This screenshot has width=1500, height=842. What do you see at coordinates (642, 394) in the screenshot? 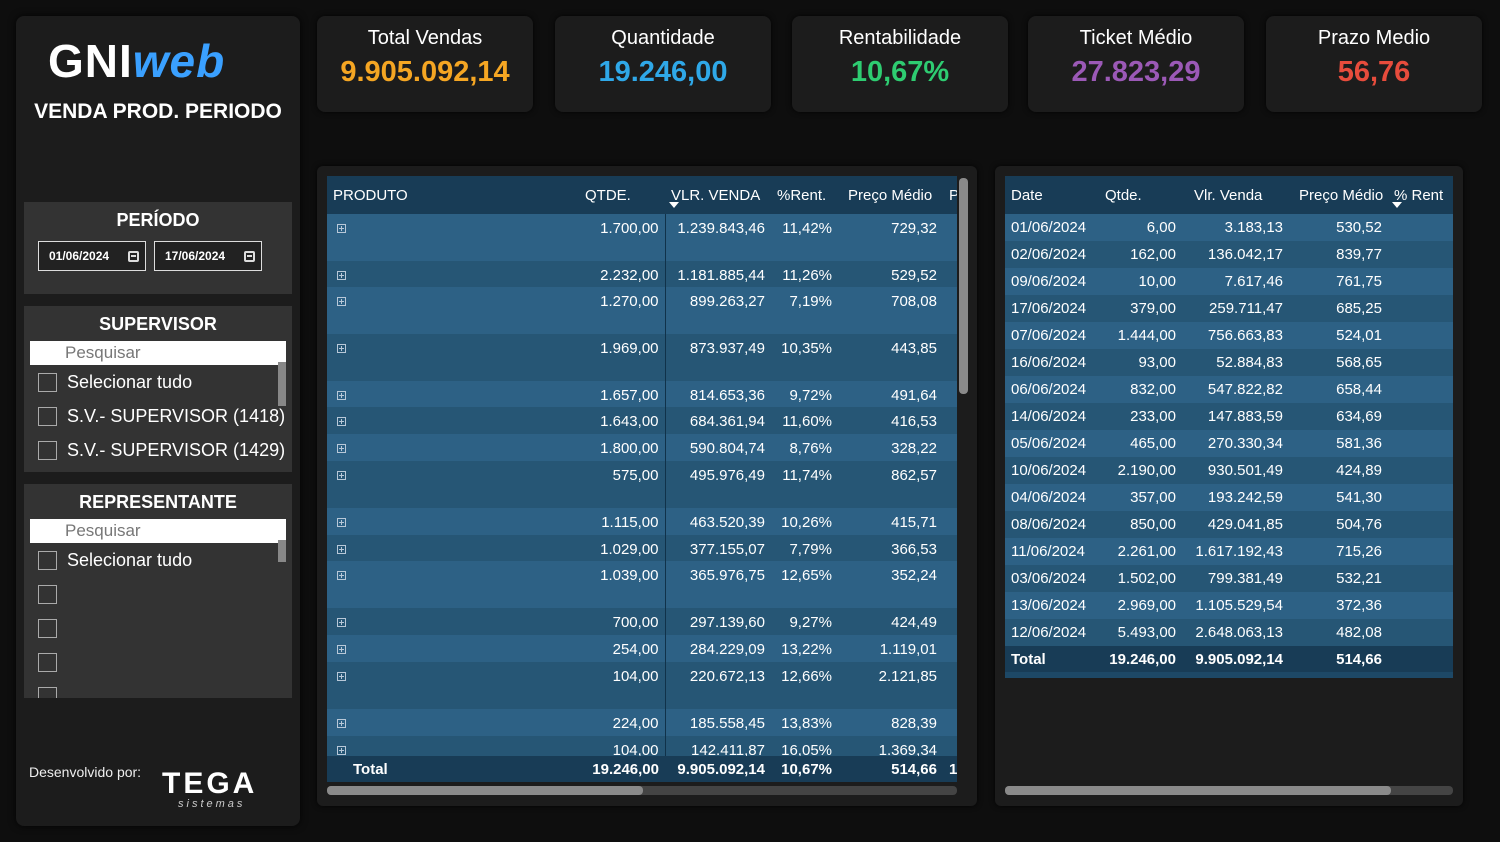
I see `table-row: 1.657,00 814.653,36 9,72% 491,64` at bounding box center [642, 394].